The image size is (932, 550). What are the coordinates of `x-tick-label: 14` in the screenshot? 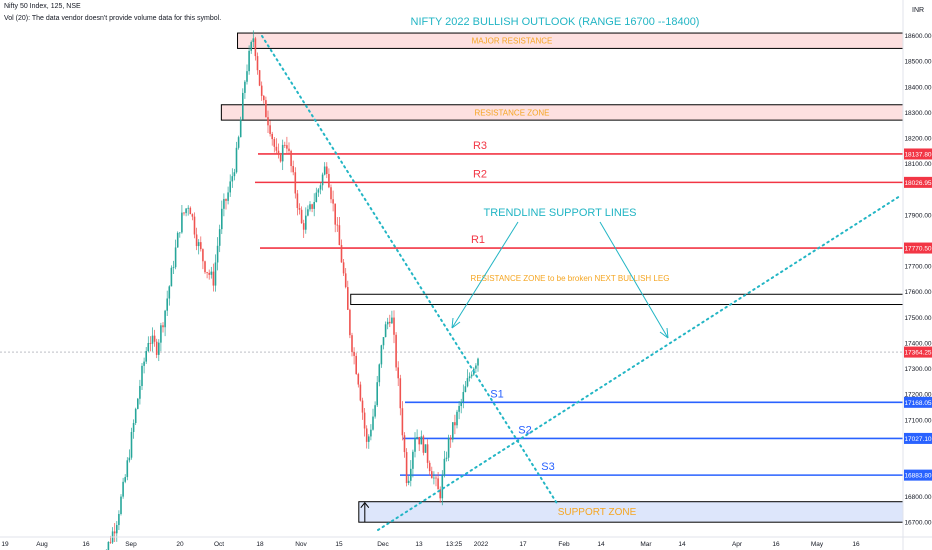 It's located at (682, 544).